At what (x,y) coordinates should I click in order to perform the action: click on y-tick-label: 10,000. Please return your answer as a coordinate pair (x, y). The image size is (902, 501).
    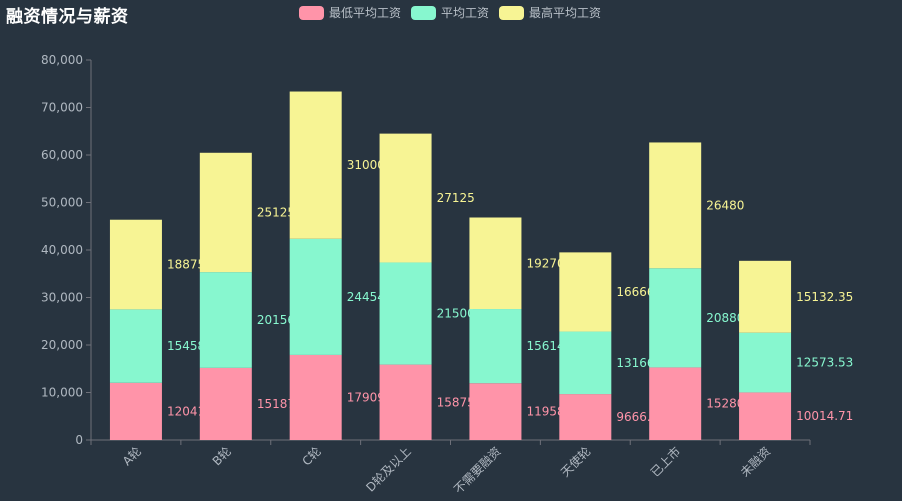
    Looking at the image, I should click on (62, 393).